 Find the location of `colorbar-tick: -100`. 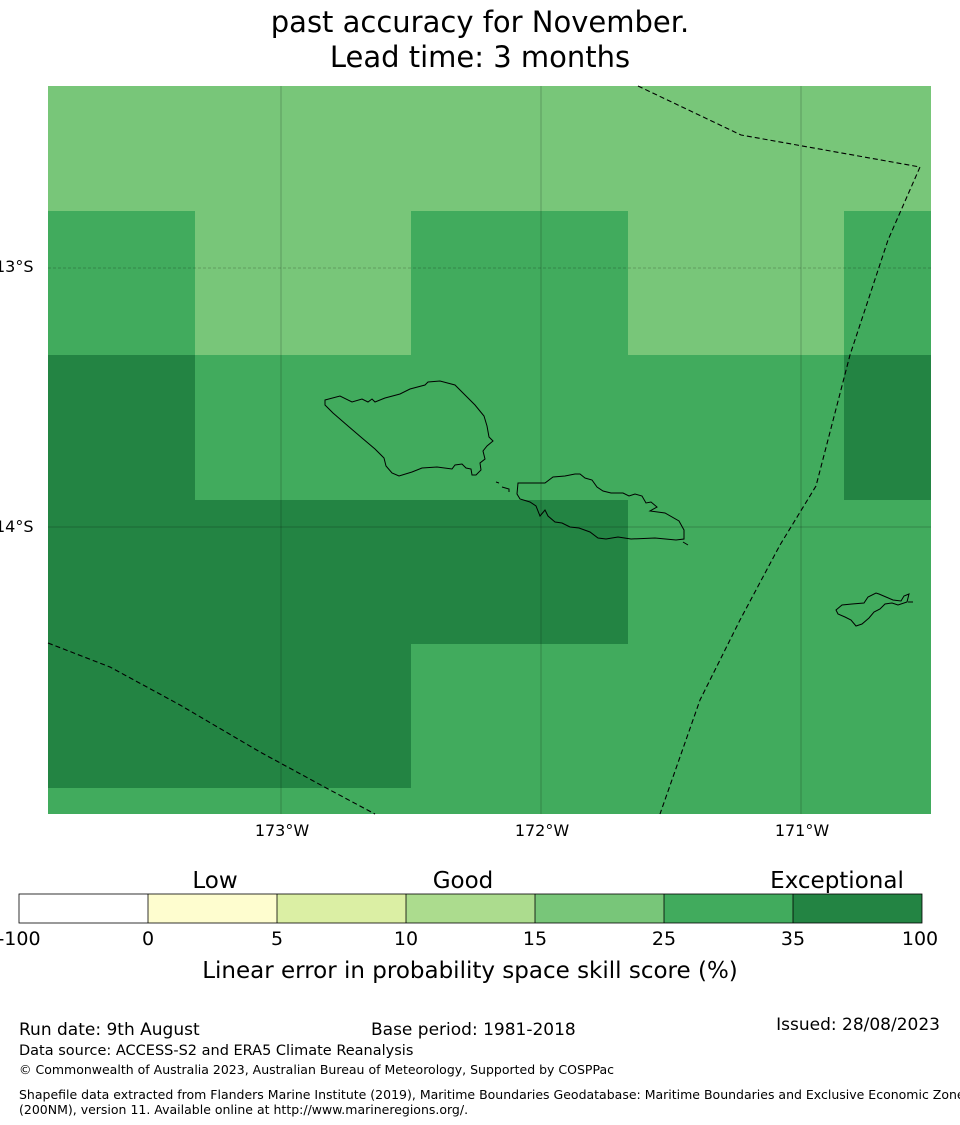

colorbar-tick: -100 is located at coordinates (20, 939).